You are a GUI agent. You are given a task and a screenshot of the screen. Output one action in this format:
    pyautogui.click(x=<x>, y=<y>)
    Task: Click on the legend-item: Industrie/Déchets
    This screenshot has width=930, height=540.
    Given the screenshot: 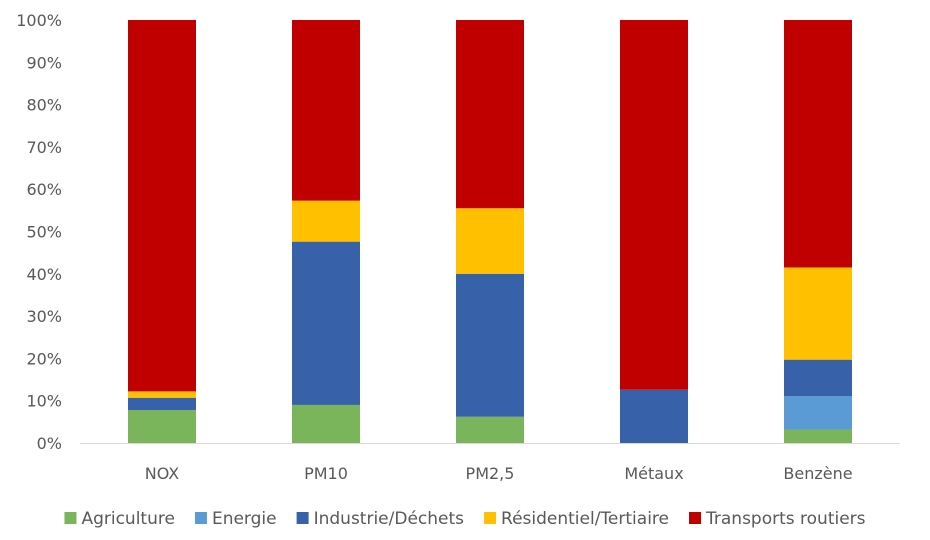 What is the action you would take?
    pyautogui.click(x=380, y=519)
    